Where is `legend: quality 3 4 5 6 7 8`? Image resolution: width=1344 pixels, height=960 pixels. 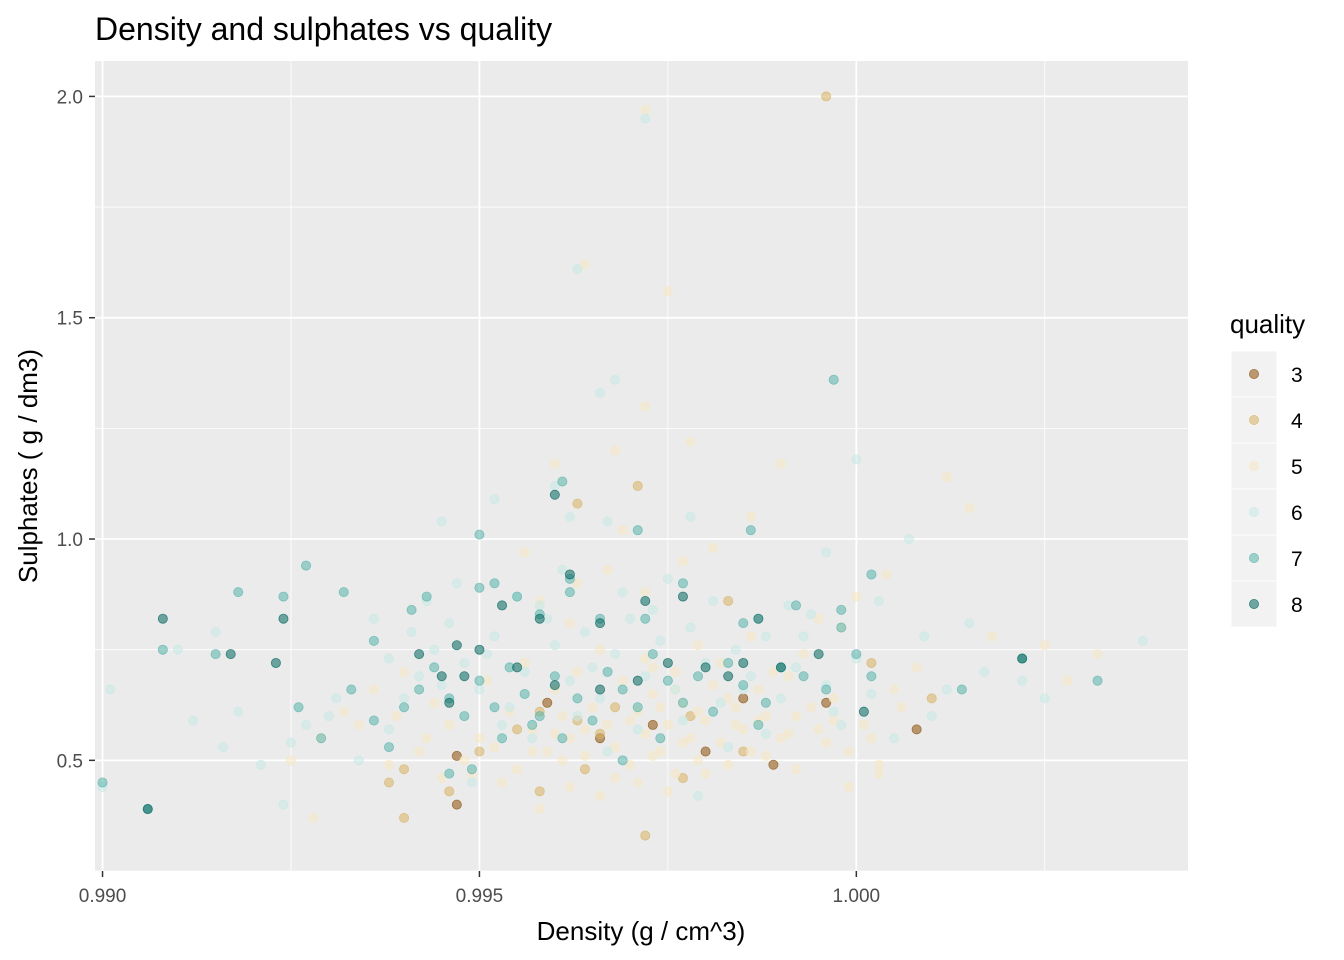 legend: quality 3 4 5 6 7 8 is located at coordinates (1267, 468).